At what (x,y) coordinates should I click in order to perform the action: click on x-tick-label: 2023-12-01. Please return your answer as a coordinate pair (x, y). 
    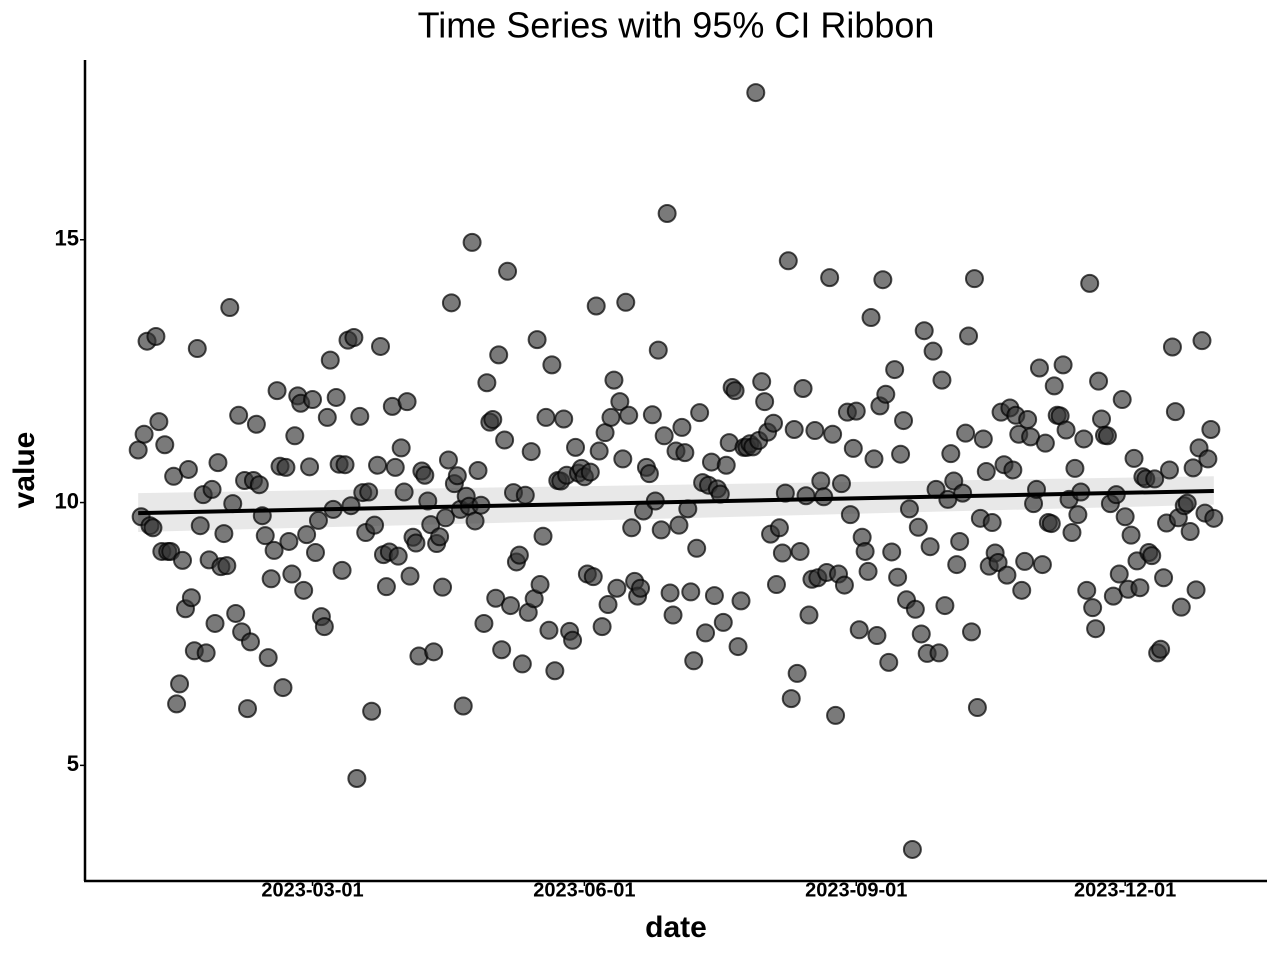
    Looking at the image, I should click on (1125, 890).